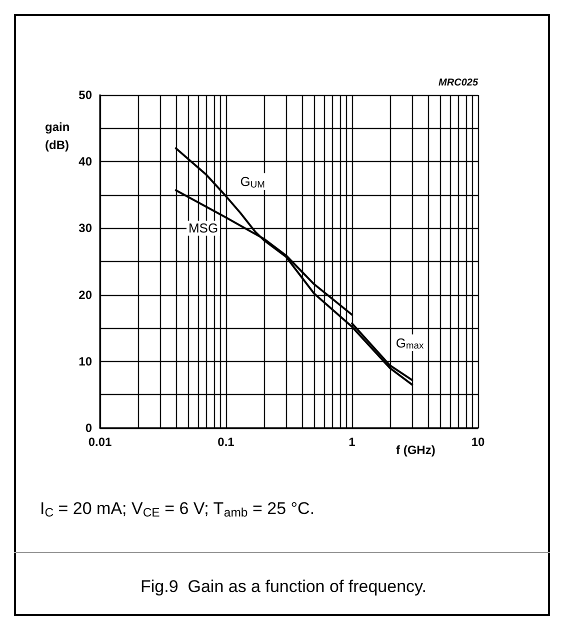 This screenshot has height=637, width=567. Describe the element at coordinates (85, 361) in the screenshot. I see `y-tick-label: 10` at that location.